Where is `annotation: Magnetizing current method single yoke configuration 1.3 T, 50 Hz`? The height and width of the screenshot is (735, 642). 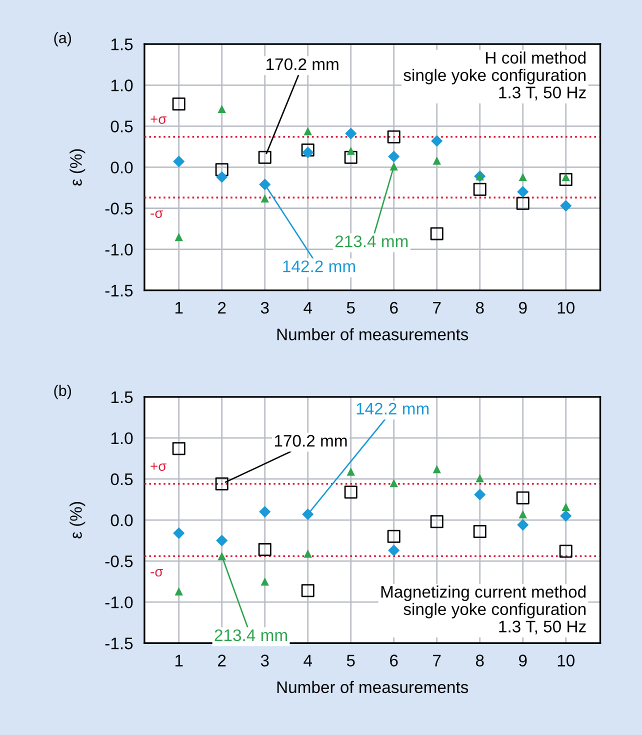 annotation: Magnetizing current method single yoke configuration 1.3 T, 50 Hz is located at coordinates (483, 610).